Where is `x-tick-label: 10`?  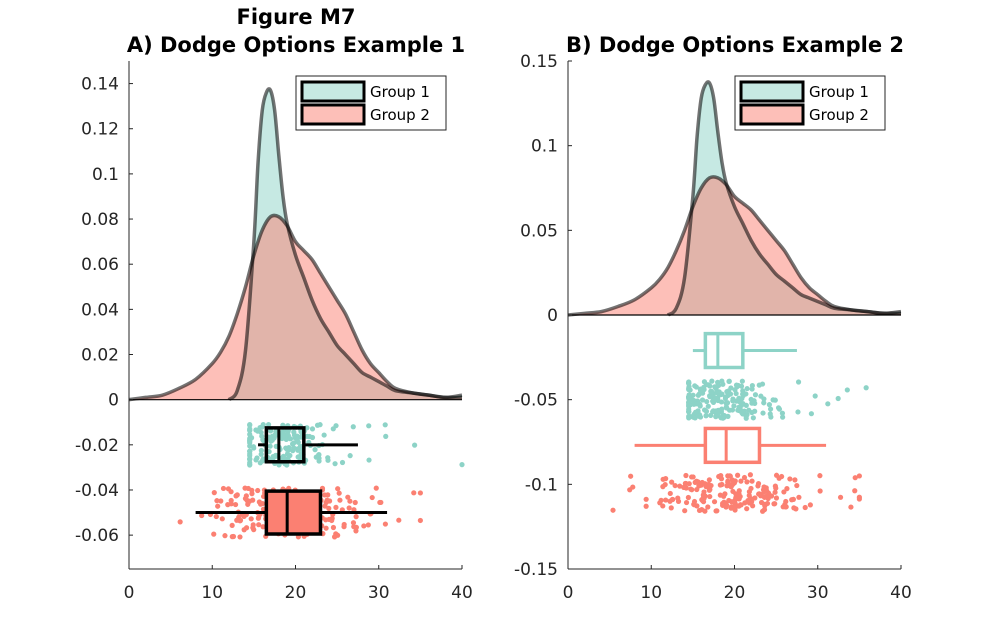 x-tick-label: 10 is located at coordinates (212, 593).